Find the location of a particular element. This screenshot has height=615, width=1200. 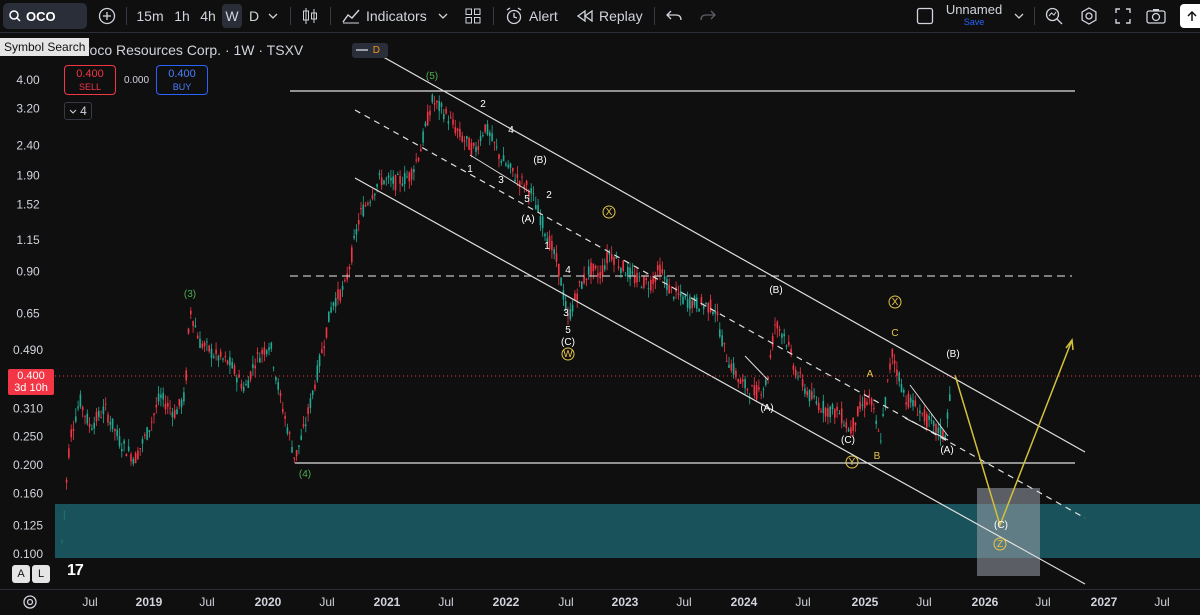

auto-scale-button: A is located at coordinates (21, 574).